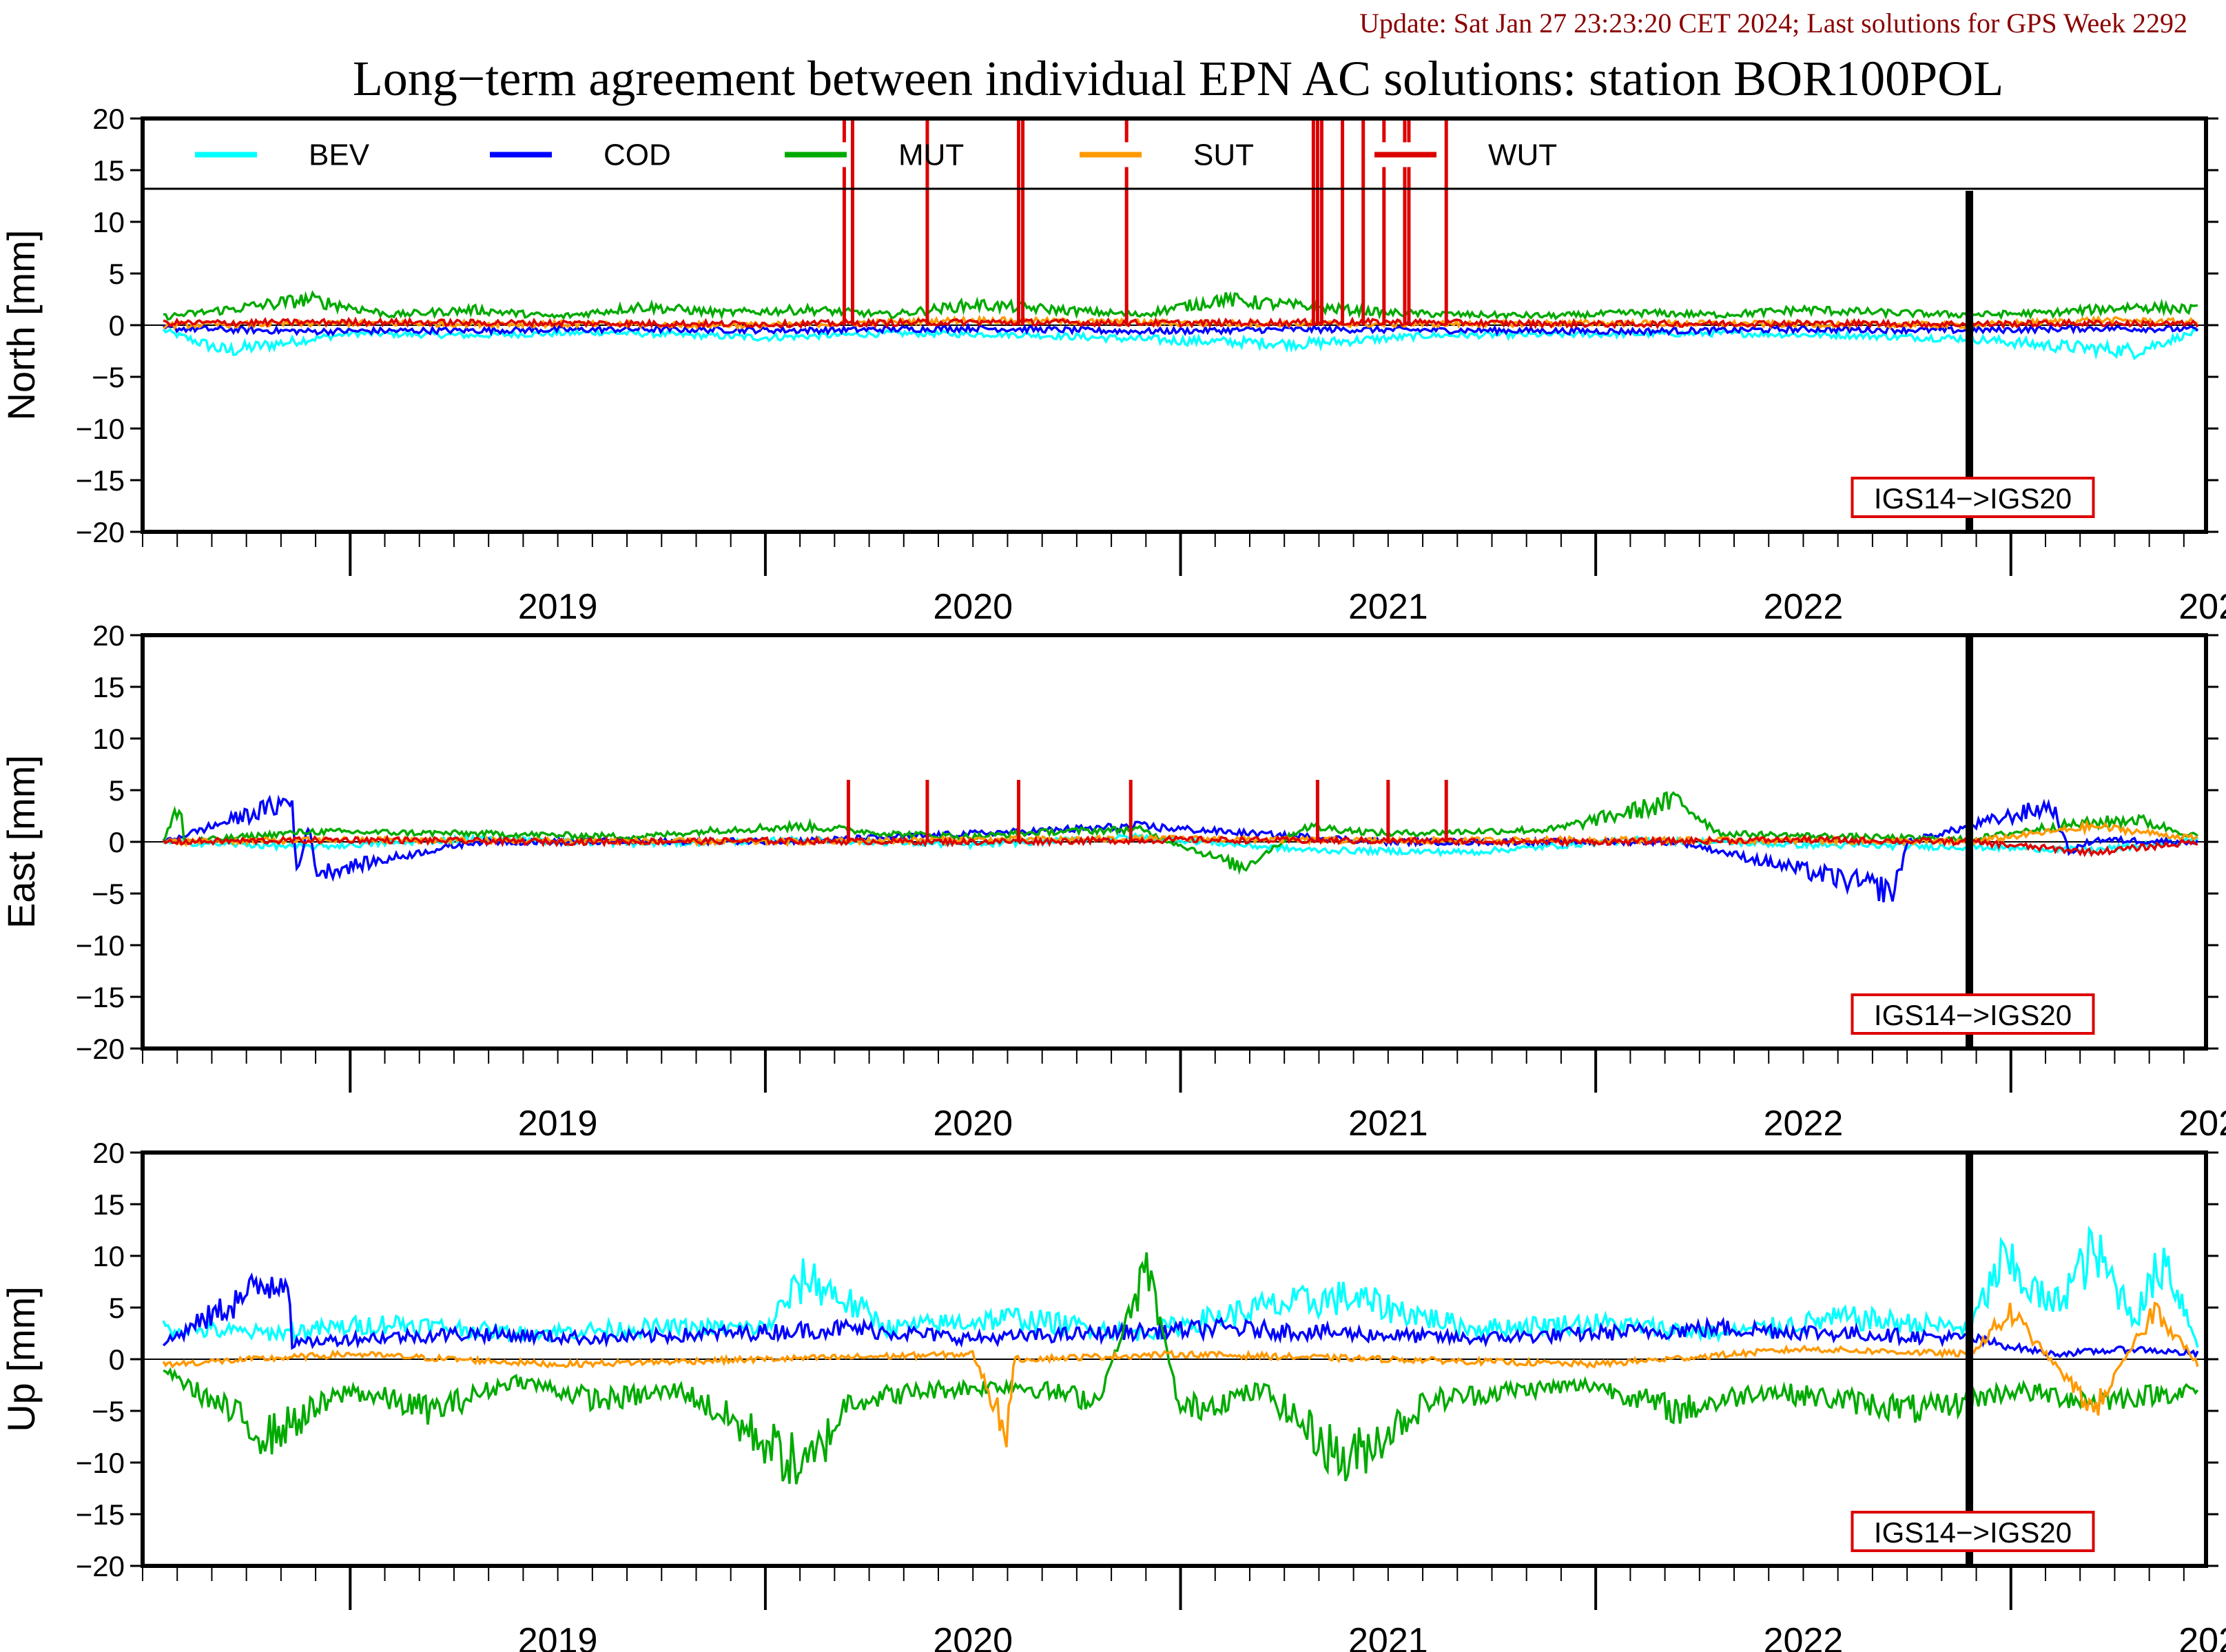  Describe the element at coordinates (21, 325) in the screenshot. I see `y-axis-label: North [mm]` at that location.